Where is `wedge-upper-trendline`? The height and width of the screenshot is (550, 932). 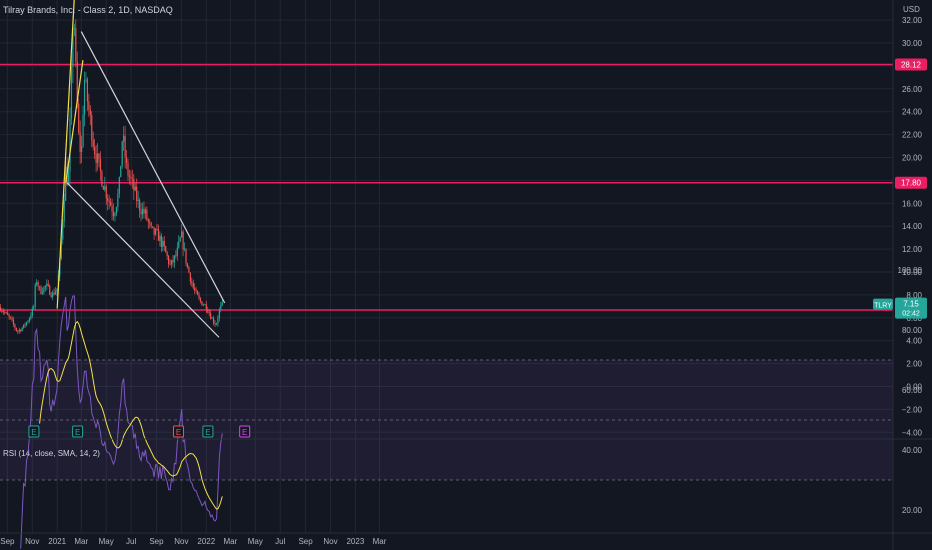
wedge-upper-trendline is located at coordinates (153, 167).